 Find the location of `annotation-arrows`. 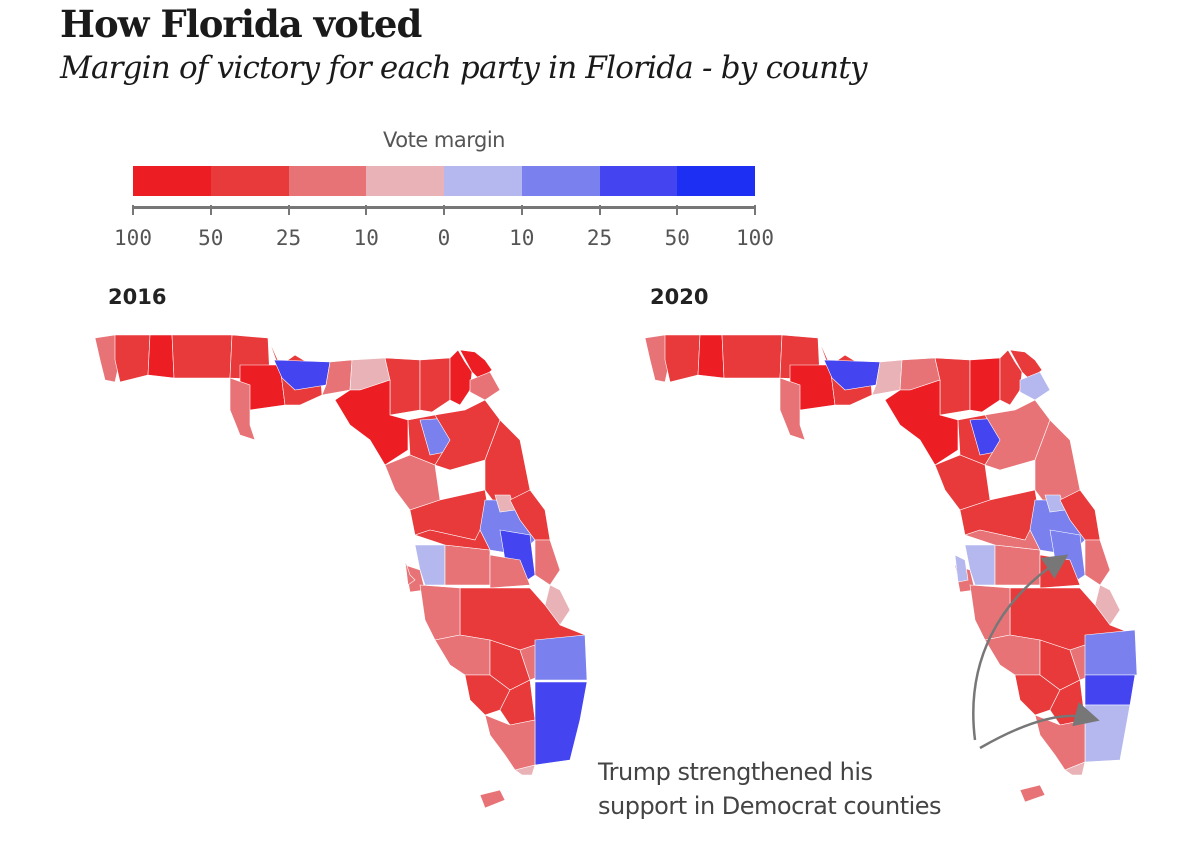

annotation-arrows is located at coordinates (1036, 652).